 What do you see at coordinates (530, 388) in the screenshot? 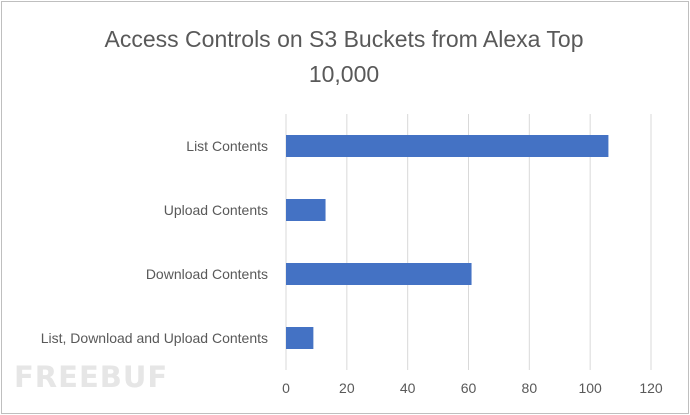
I see `x-tick-label: 80` at bounding box center [530, 388].